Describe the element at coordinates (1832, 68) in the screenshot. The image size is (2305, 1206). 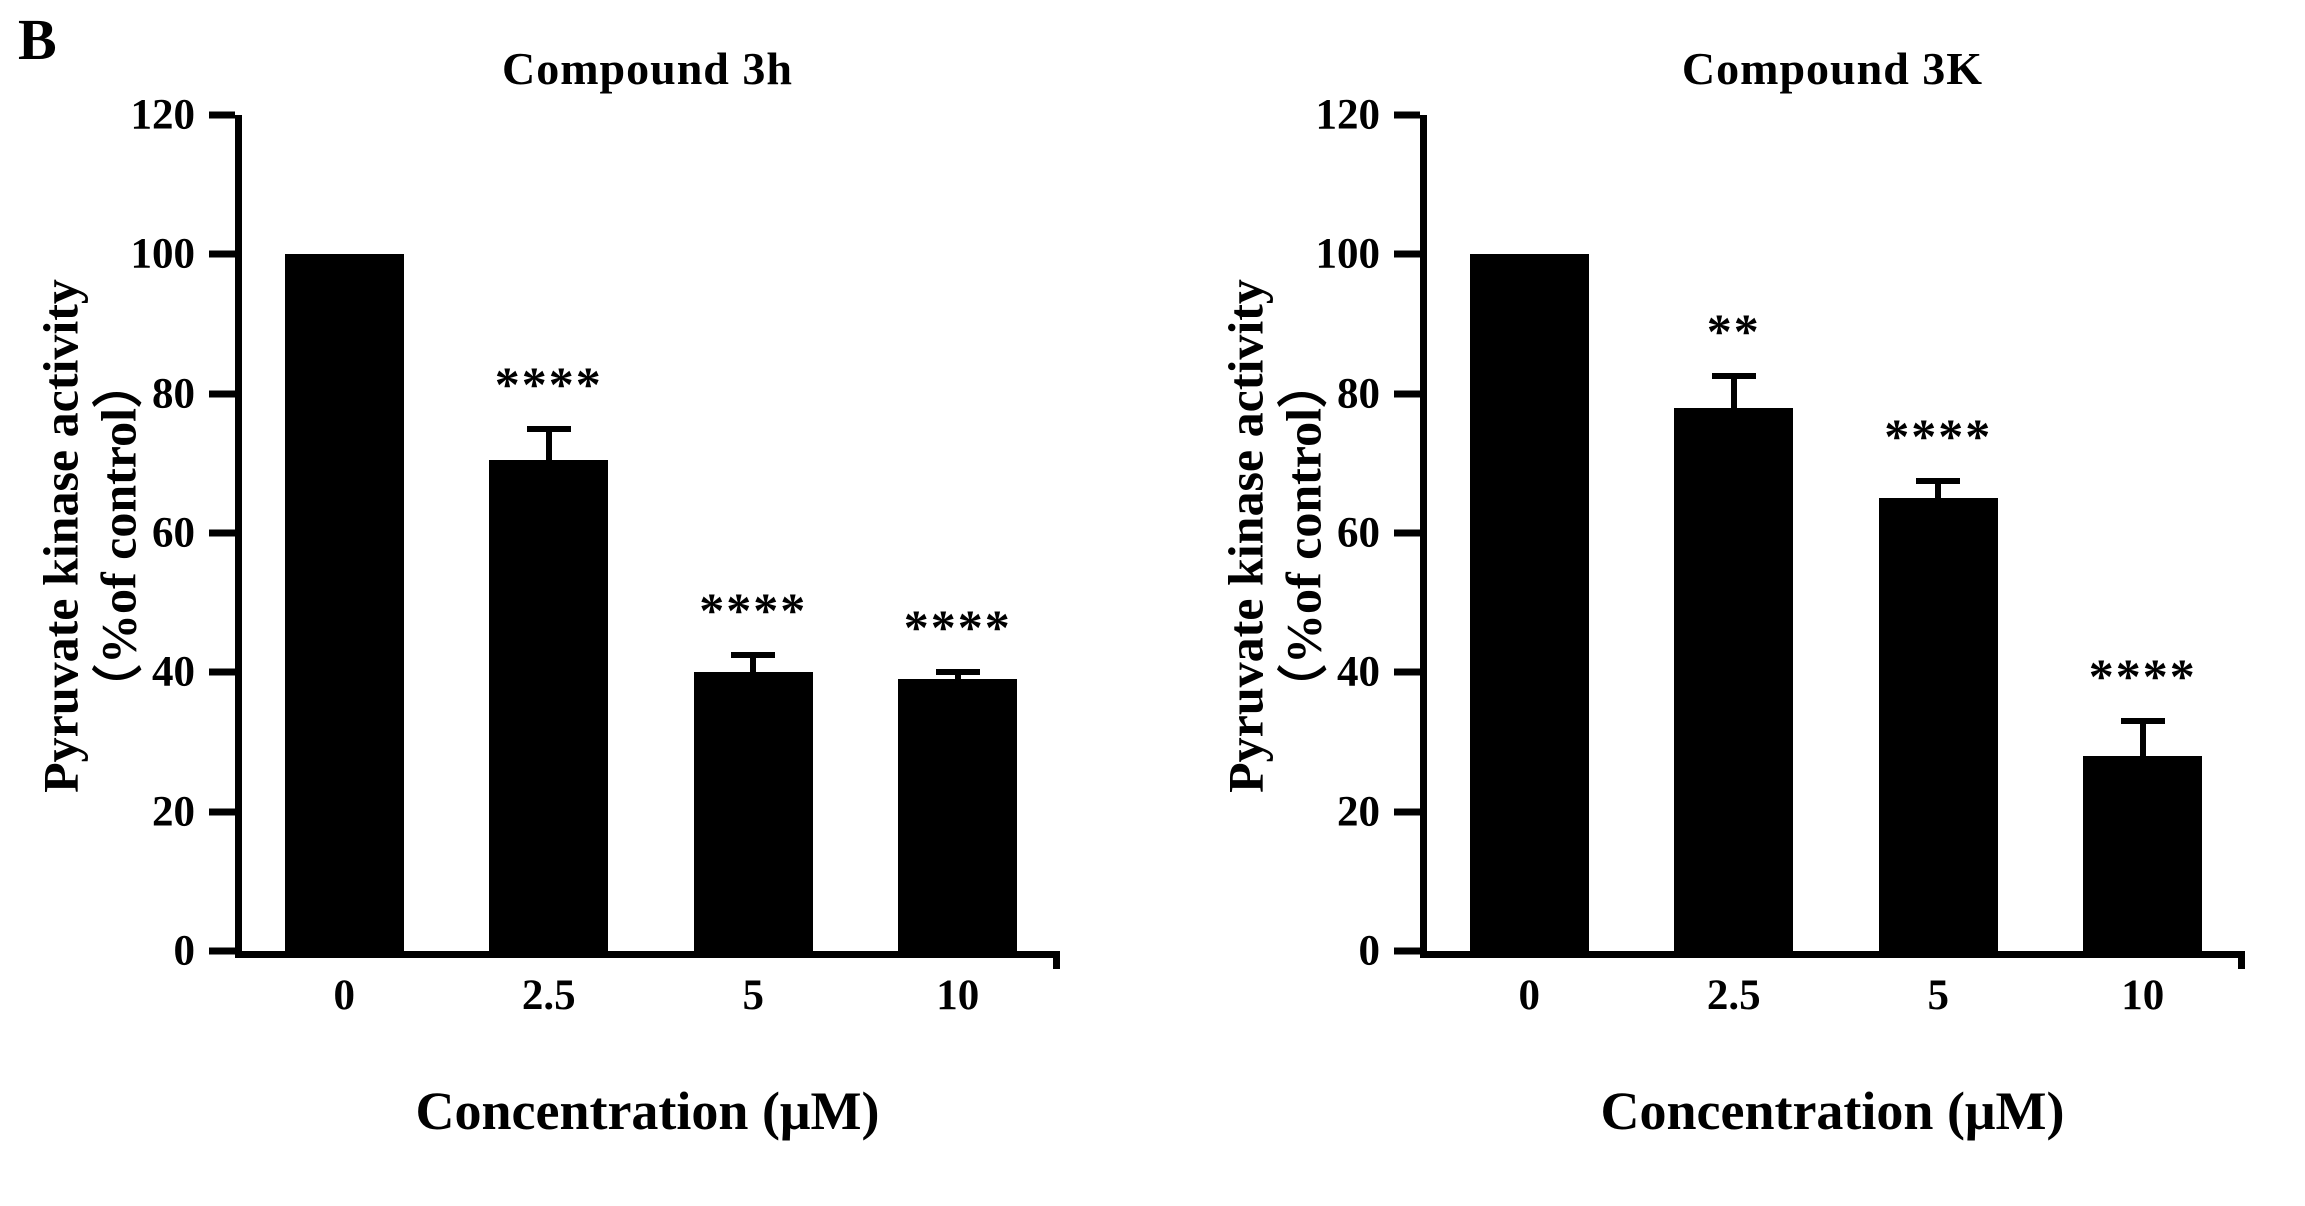
I see `chart-title: Compound 3K` at that location.